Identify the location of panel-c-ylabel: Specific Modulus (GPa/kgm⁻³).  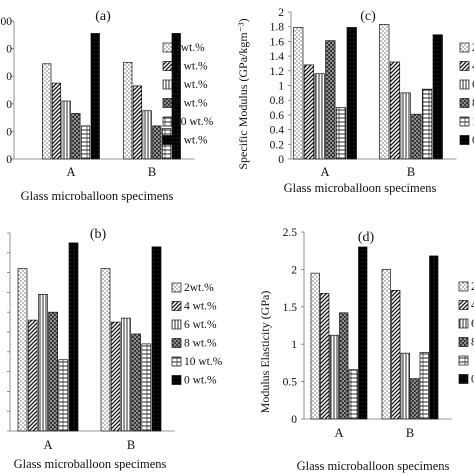
(243, 93).